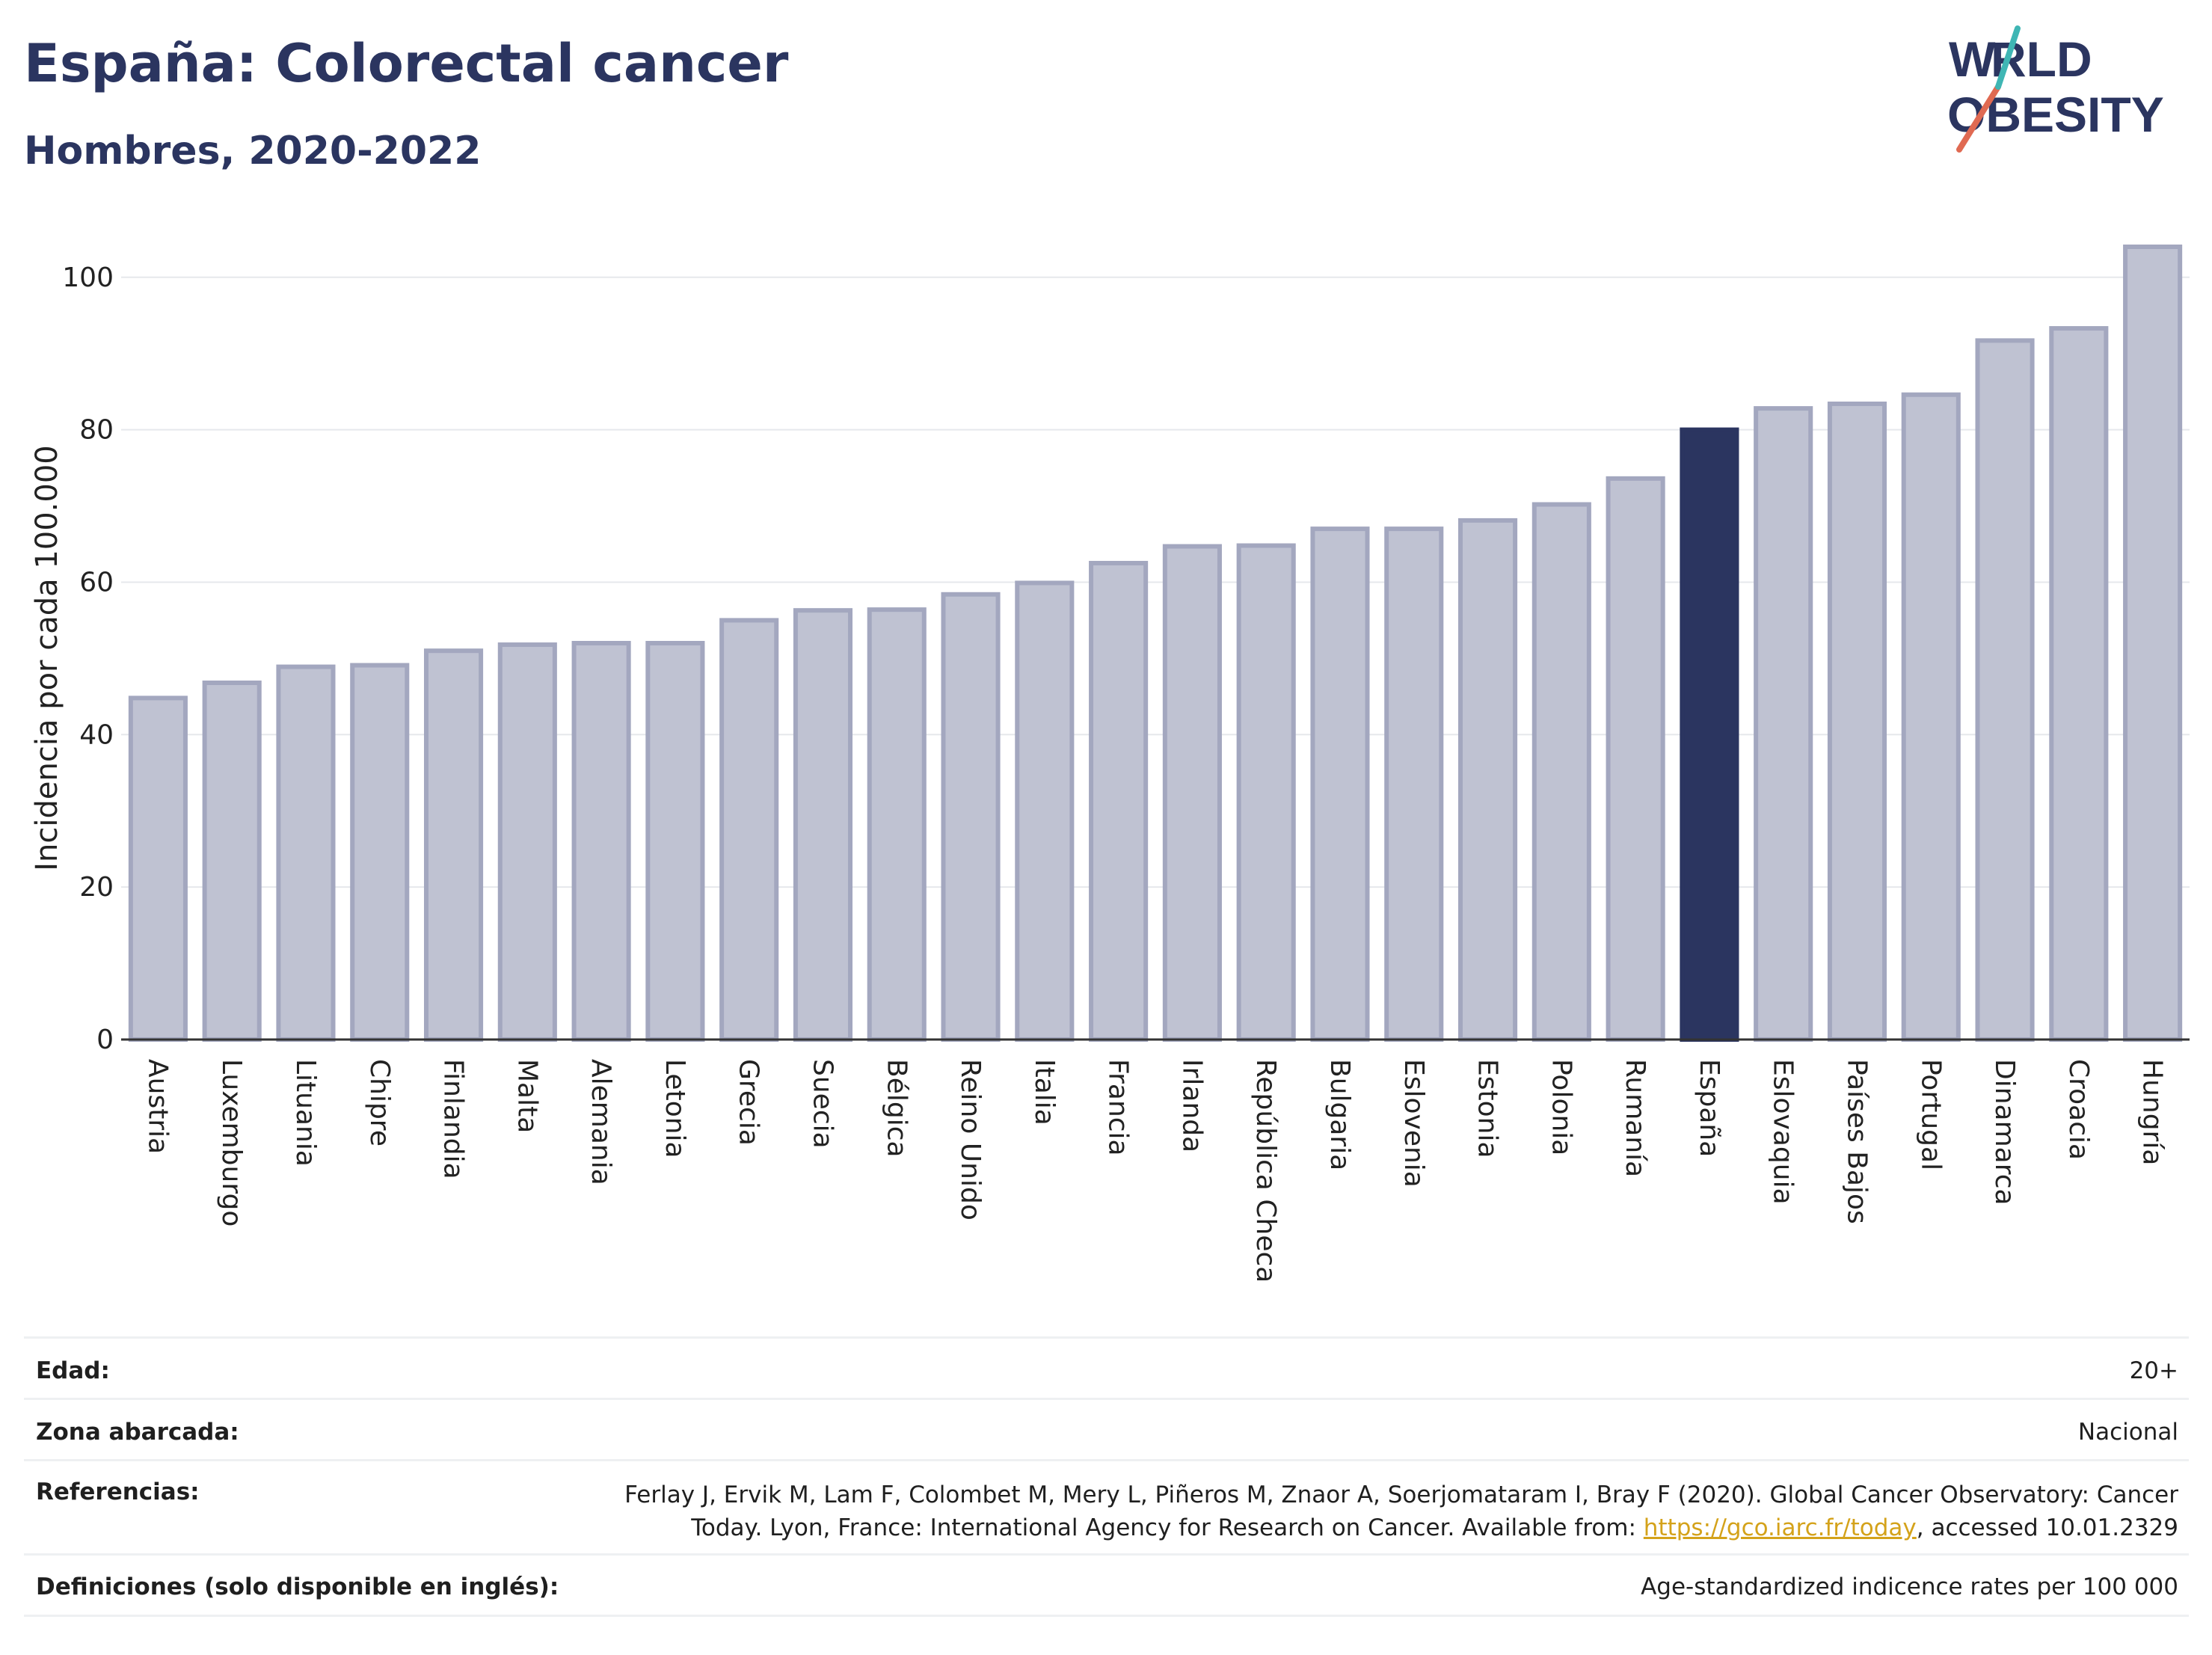 Image resolution: width=2212 pixels, height=1655 pixels. What do you see at coordinates (2153, 1370) in the screenshot?
I see `age-value: 20+` at bounding box center [2153, 1370].